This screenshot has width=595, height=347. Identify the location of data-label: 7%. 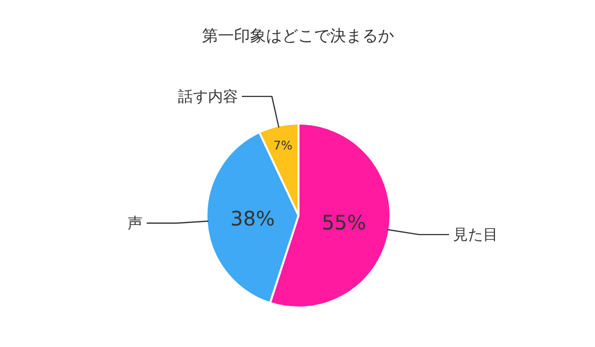
(282, 145).